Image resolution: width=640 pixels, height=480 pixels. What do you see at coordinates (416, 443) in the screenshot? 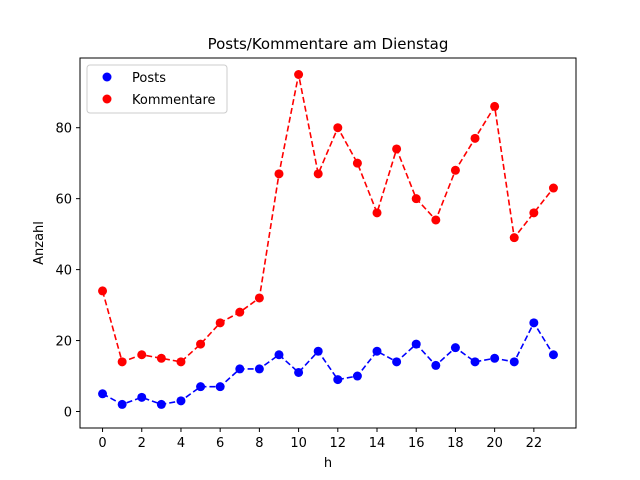
I see `x-tick-label: 16` at bounding box center [416, 443].